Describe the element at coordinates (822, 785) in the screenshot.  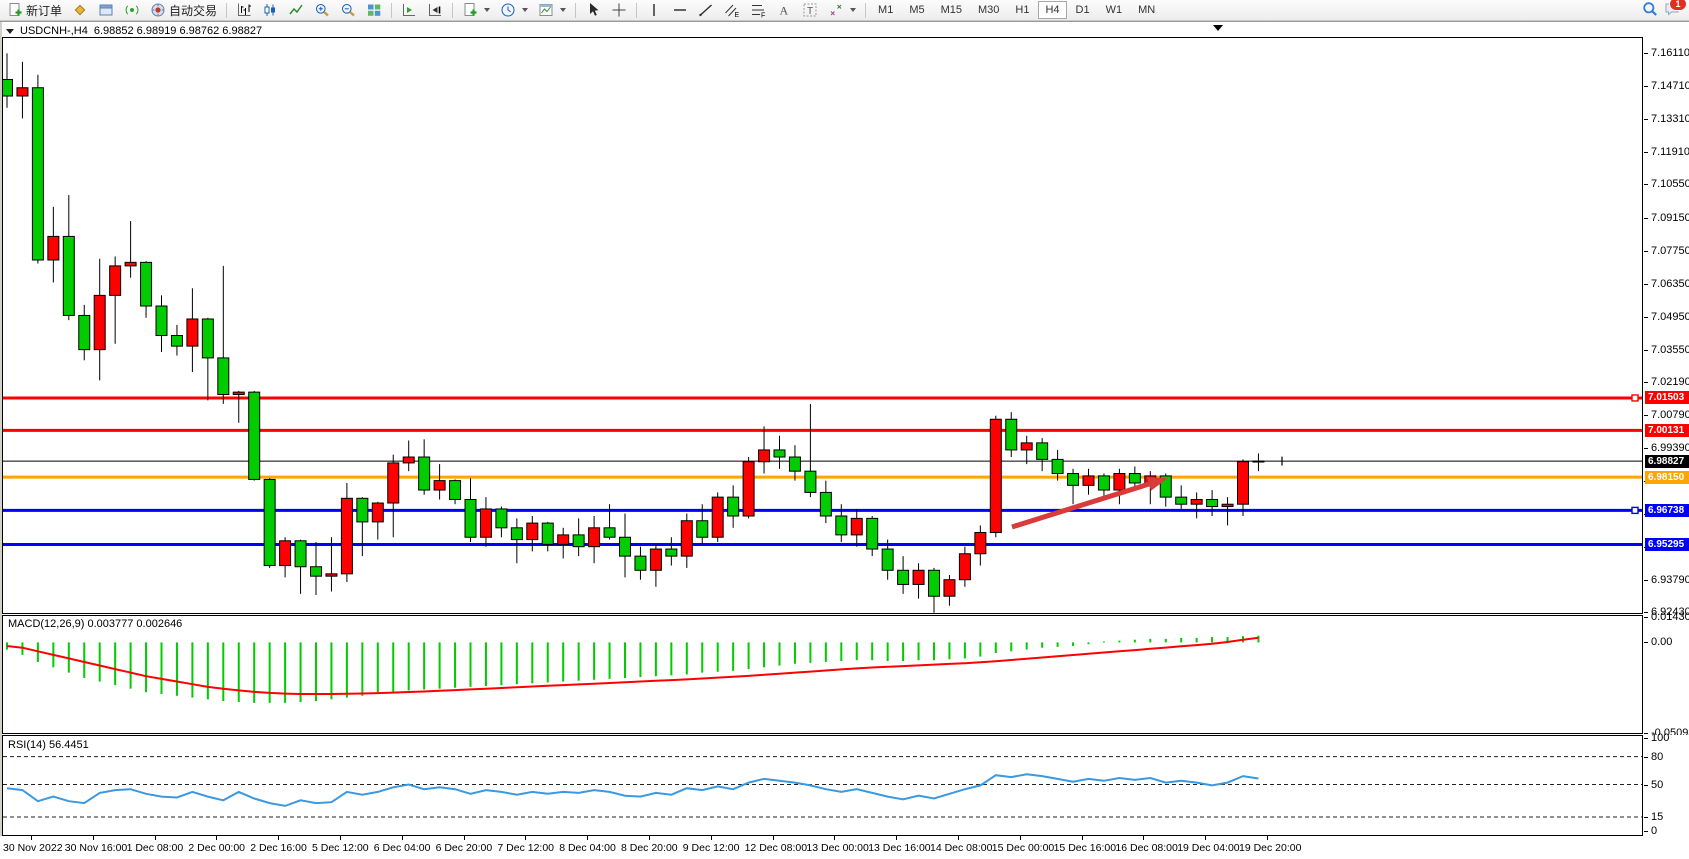
I see `rsi-panel` at that location.